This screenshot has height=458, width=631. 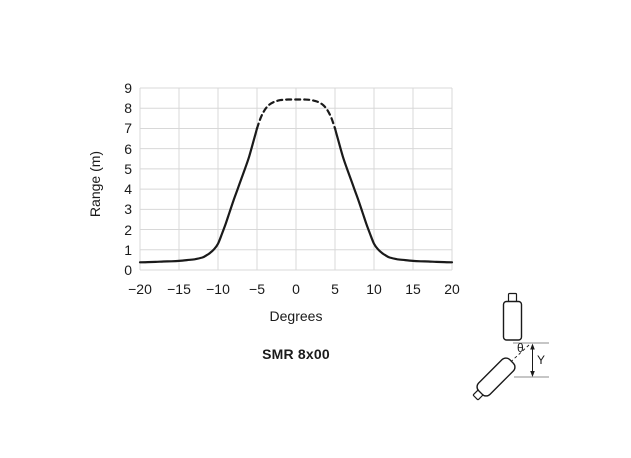 I want to click on chart-caption: SMR 8x00, so click(x=296, y=354).